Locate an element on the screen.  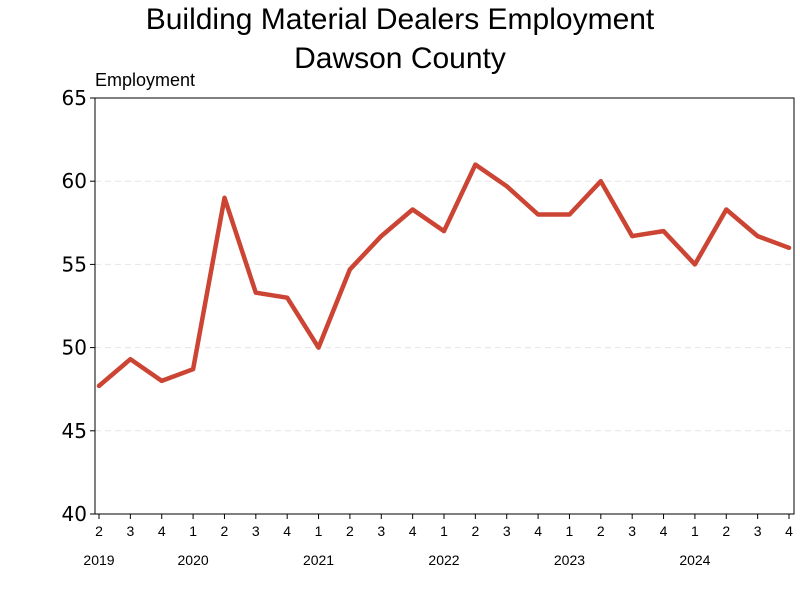
year-label: 2021 is located at coordinates (318, 560).